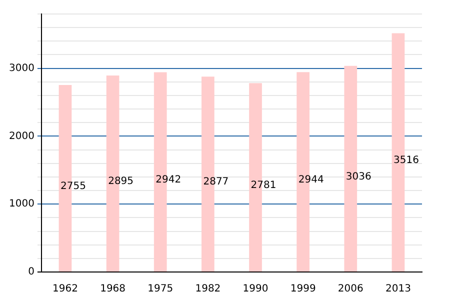 This screenshot has height=300, width=450. Describe the element at coordinates (303, 289) in the screenshot. I see `x-tick-label: 1999` at that location.